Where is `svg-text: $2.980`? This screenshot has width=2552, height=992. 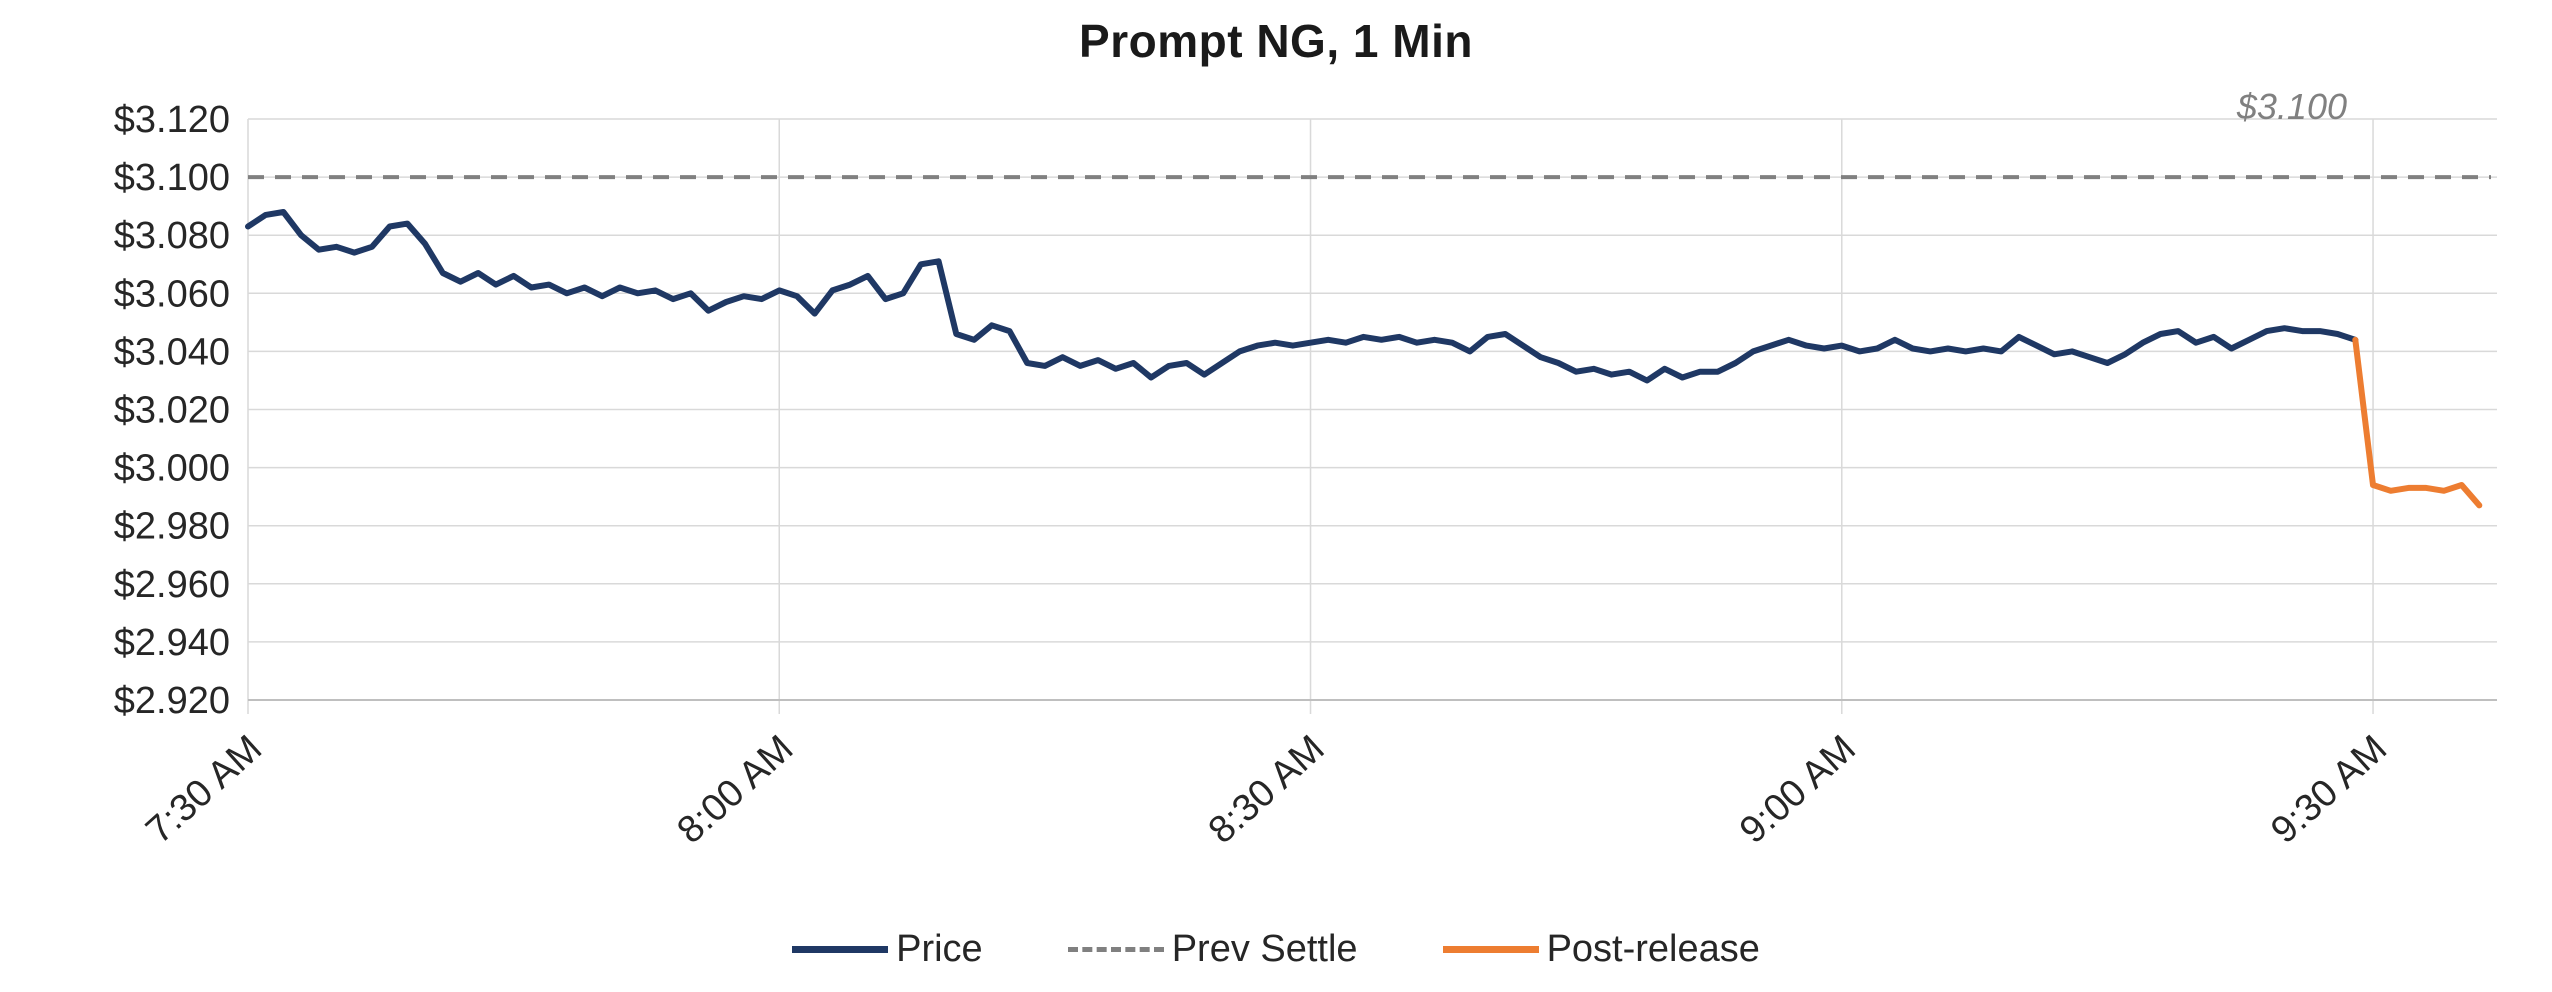
svg-text: $2.980 is located at coordinates (172, 527).